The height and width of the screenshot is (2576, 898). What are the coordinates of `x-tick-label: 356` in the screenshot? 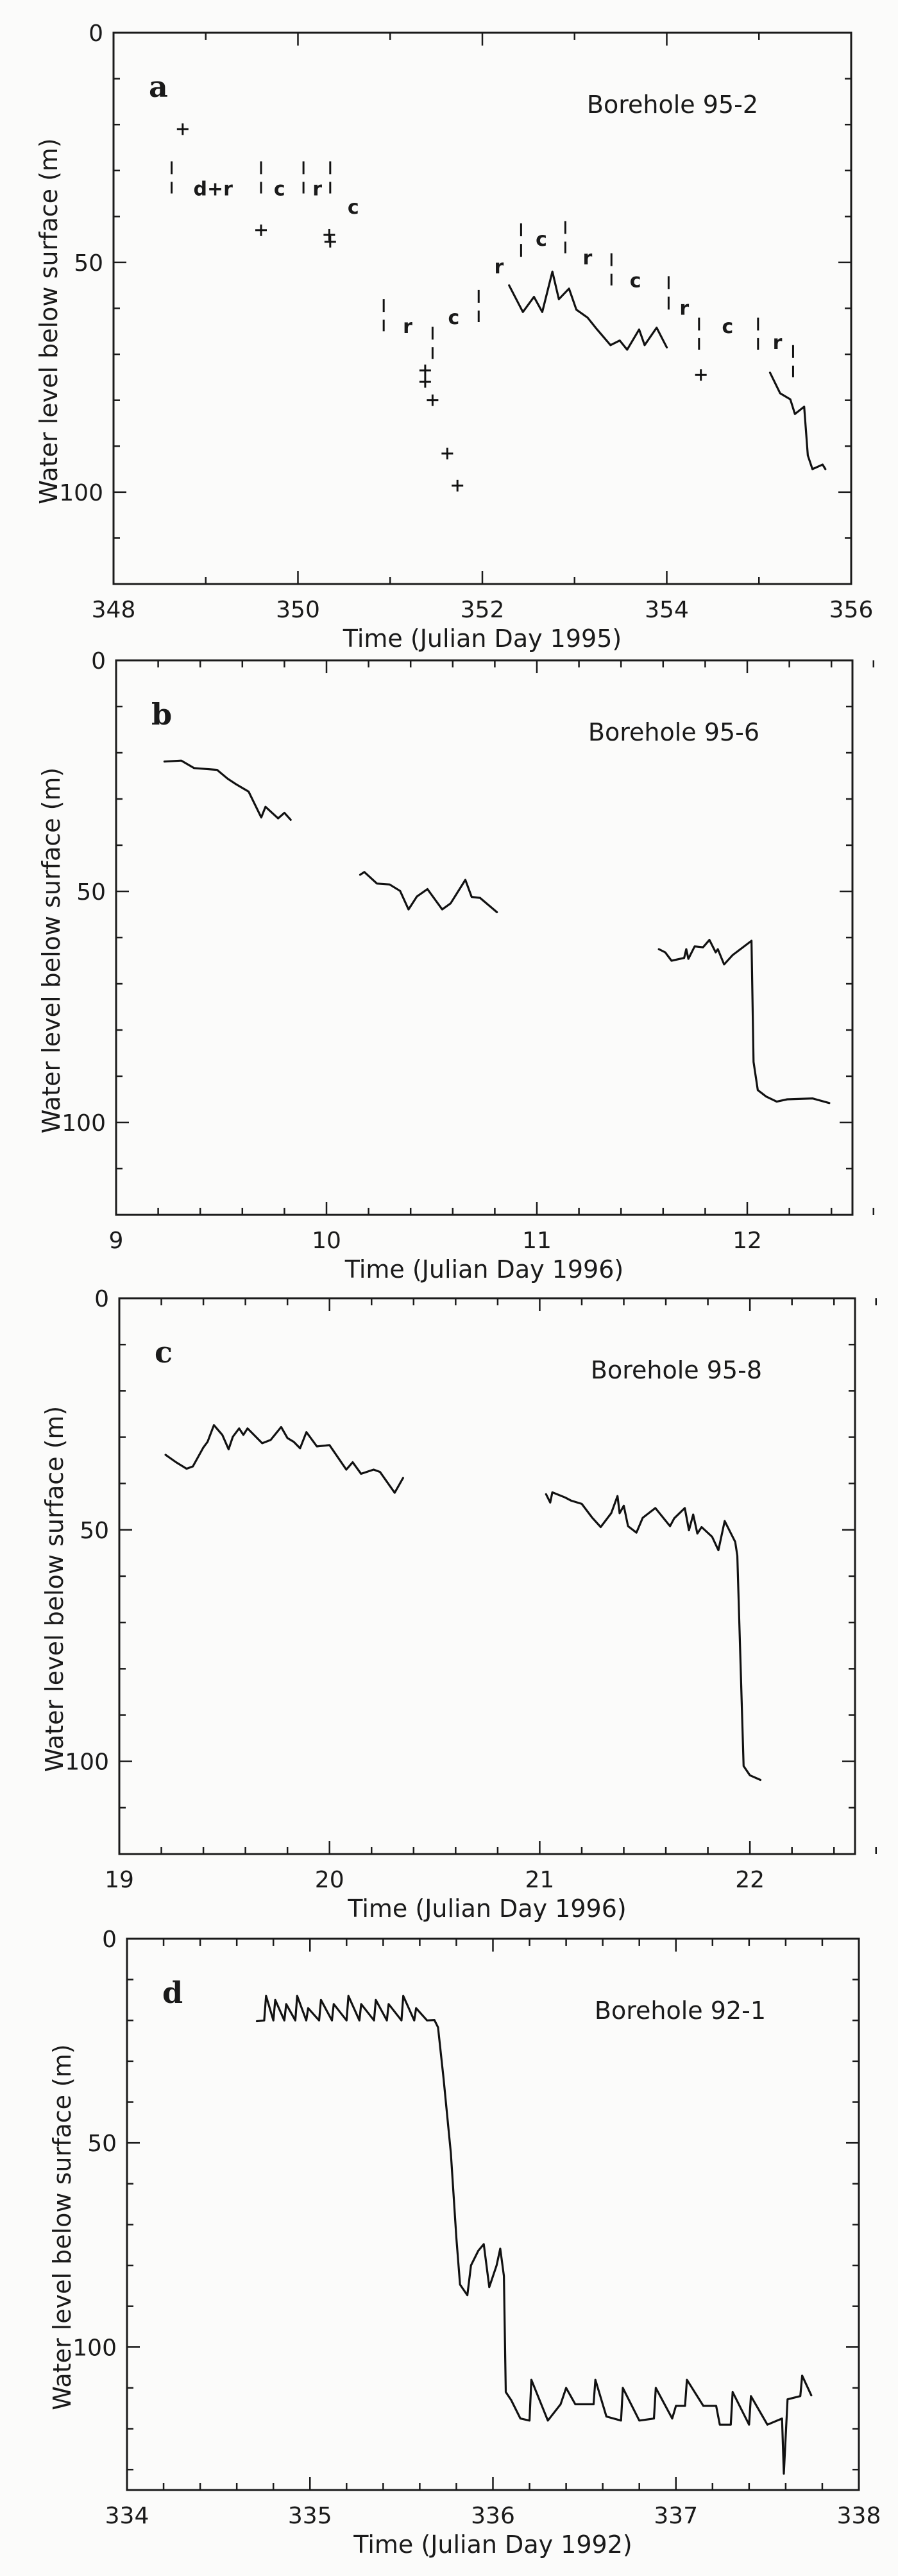 It's located at (852, 610).